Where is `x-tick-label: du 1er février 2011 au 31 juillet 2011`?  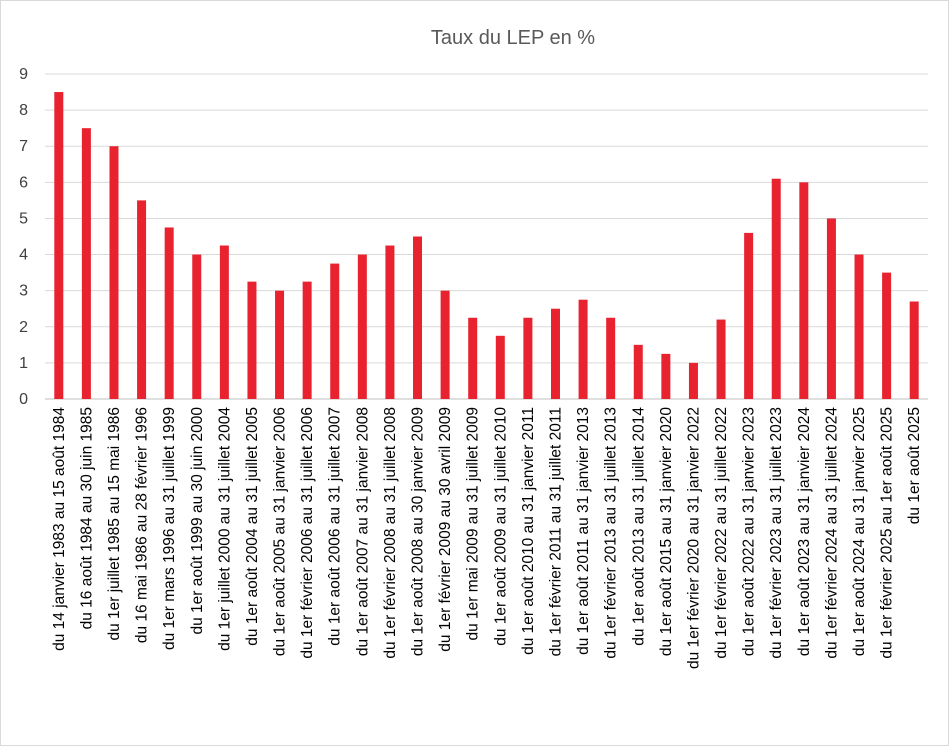 x-tick-label: du 1er février 2011 au 31 juillet 2011 is located at coordinates (555, 531).